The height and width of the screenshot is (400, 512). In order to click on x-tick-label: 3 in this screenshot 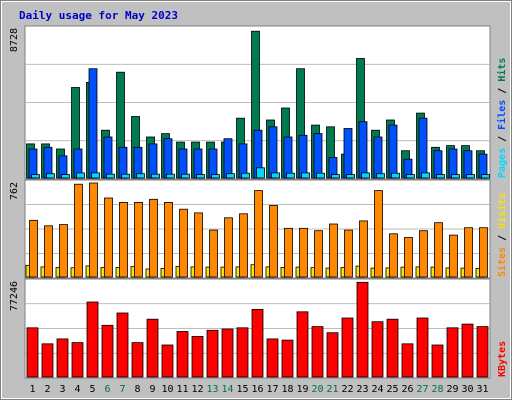, I will do `click(62, 389)`.